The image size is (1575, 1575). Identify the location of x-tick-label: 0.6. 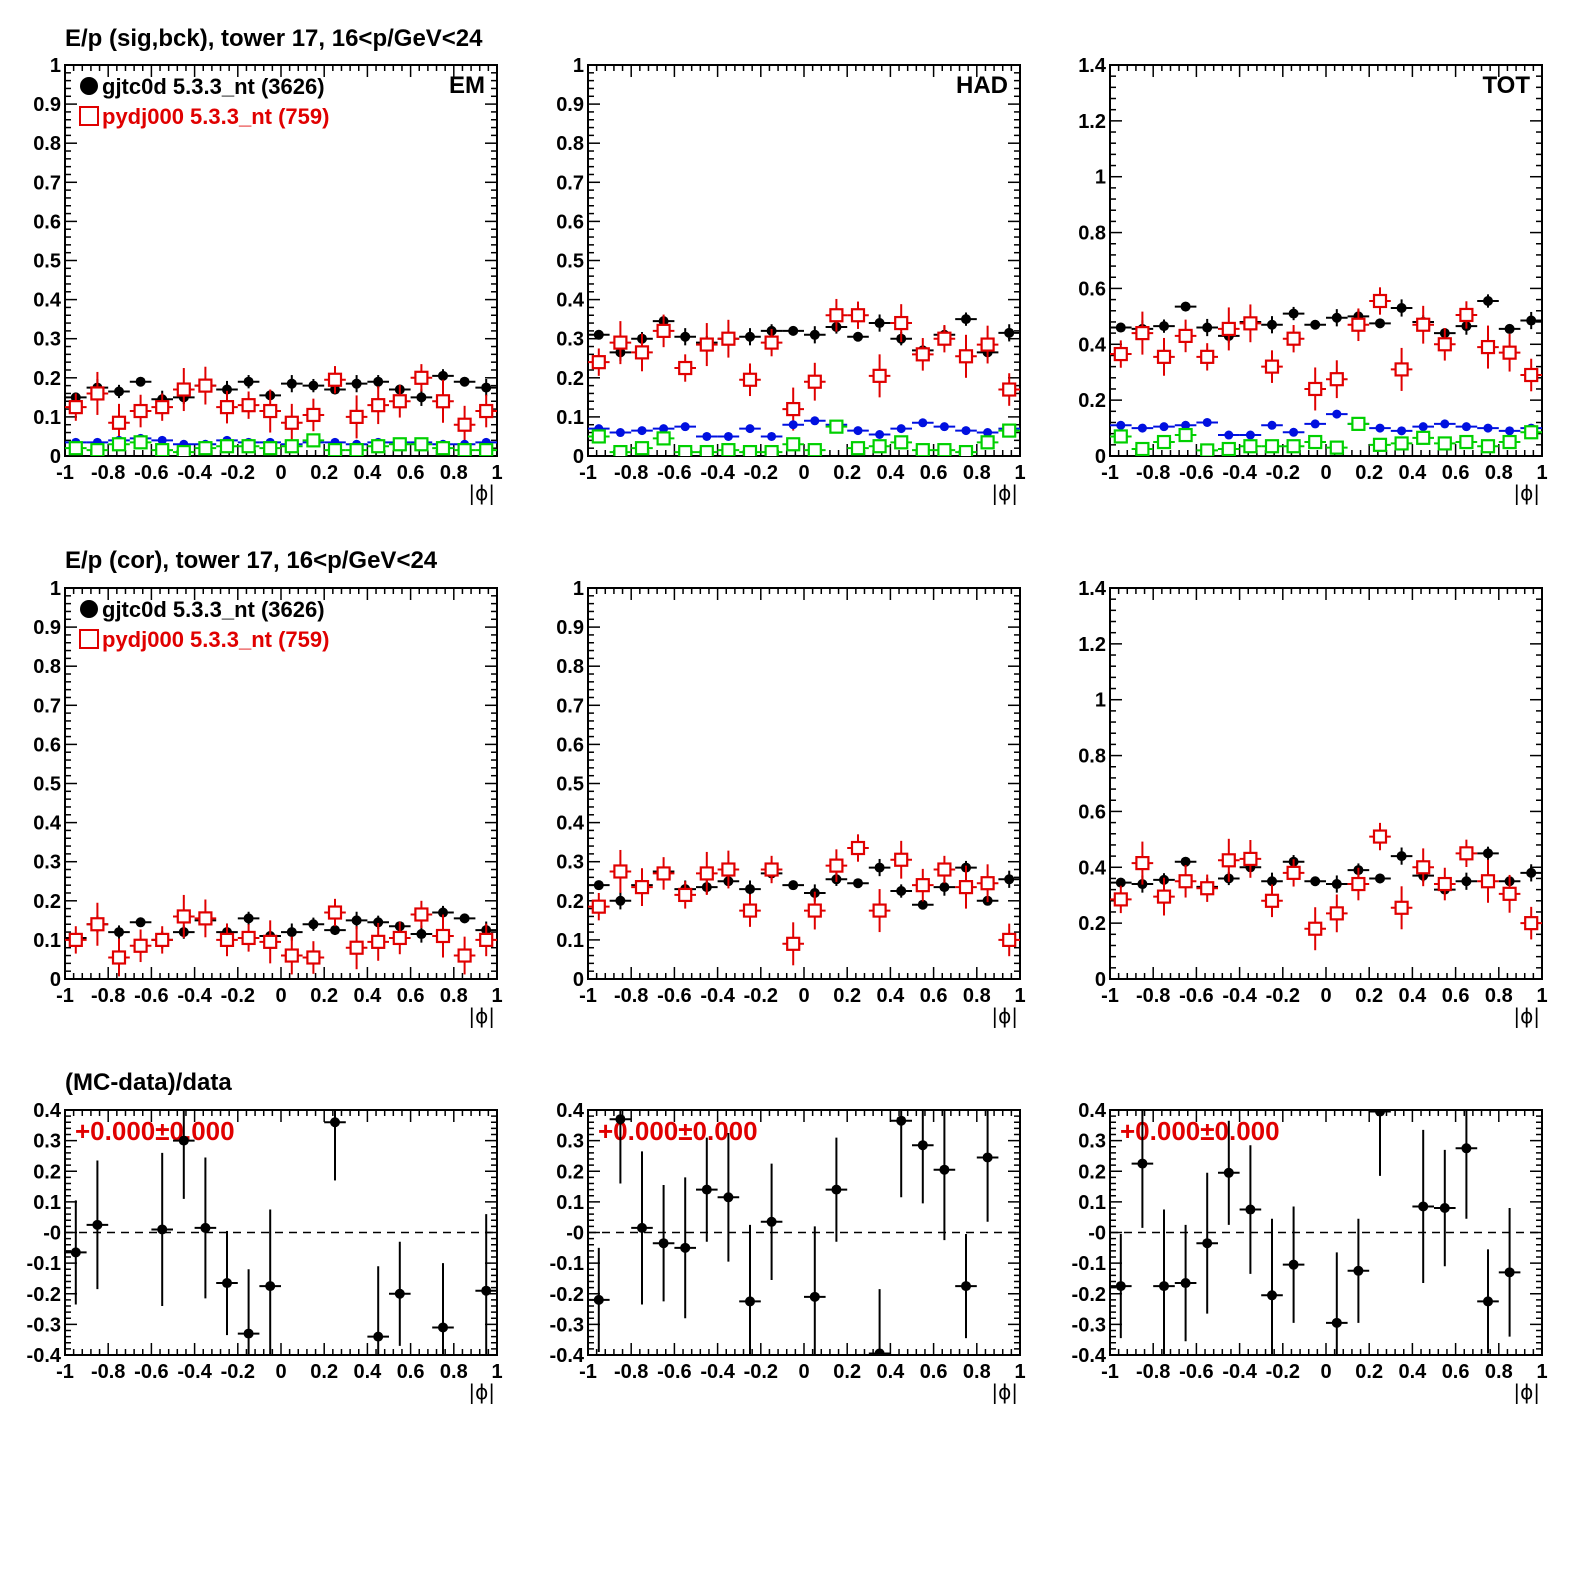
(1456, 996).